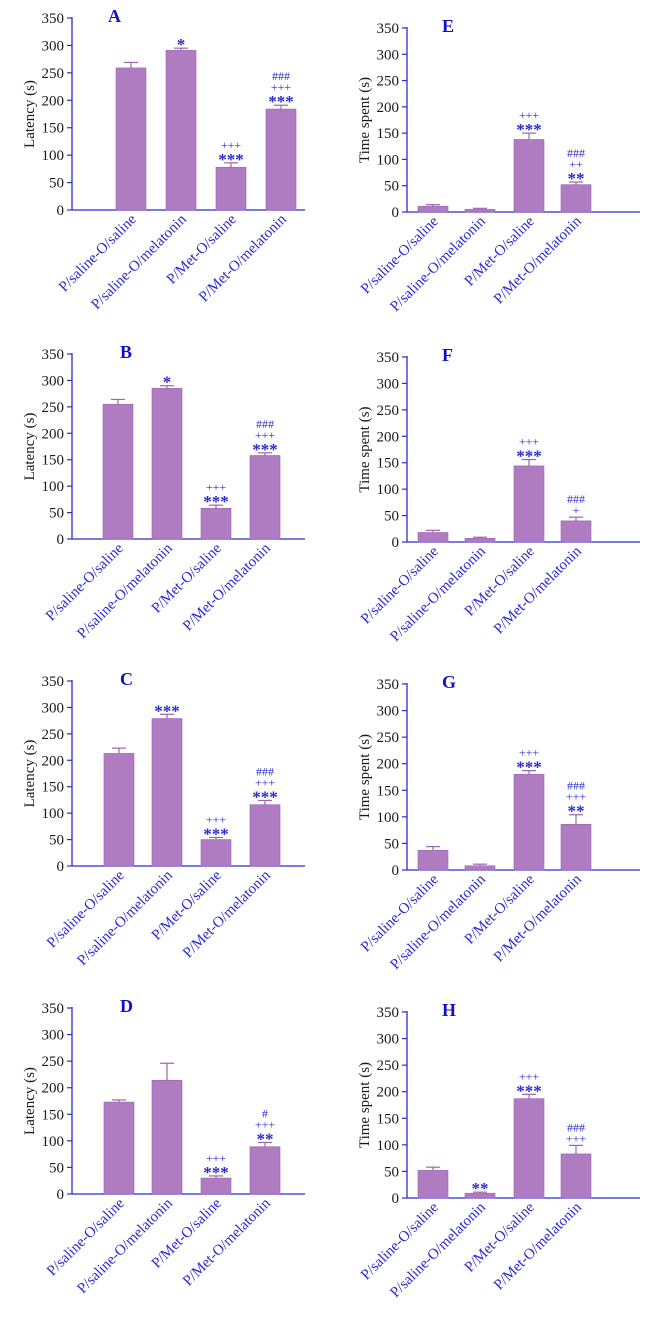 This screenshot has width=657, height=1323. I want to click on significance-marker: +, so click(576, 510).